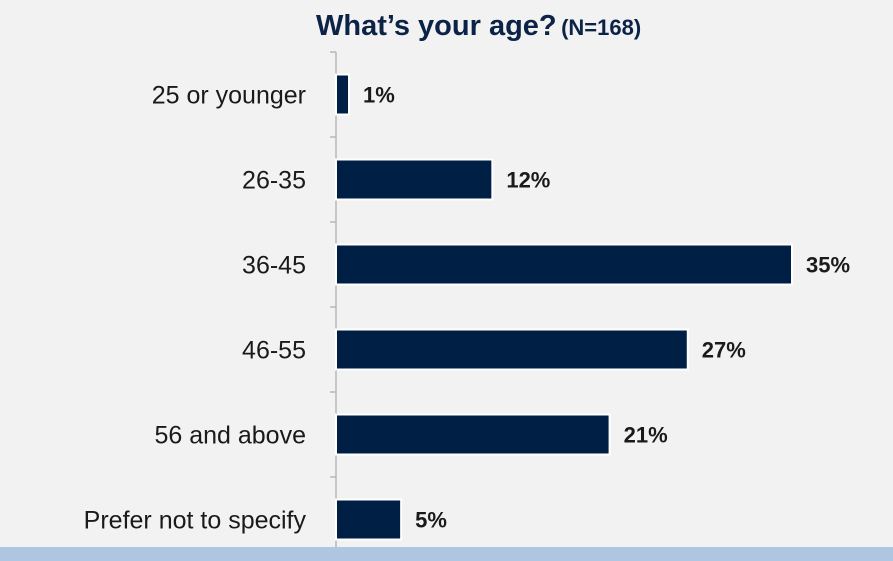 The image size is (893, 561). I want to click on value-label: 27%, so click(724, 350).